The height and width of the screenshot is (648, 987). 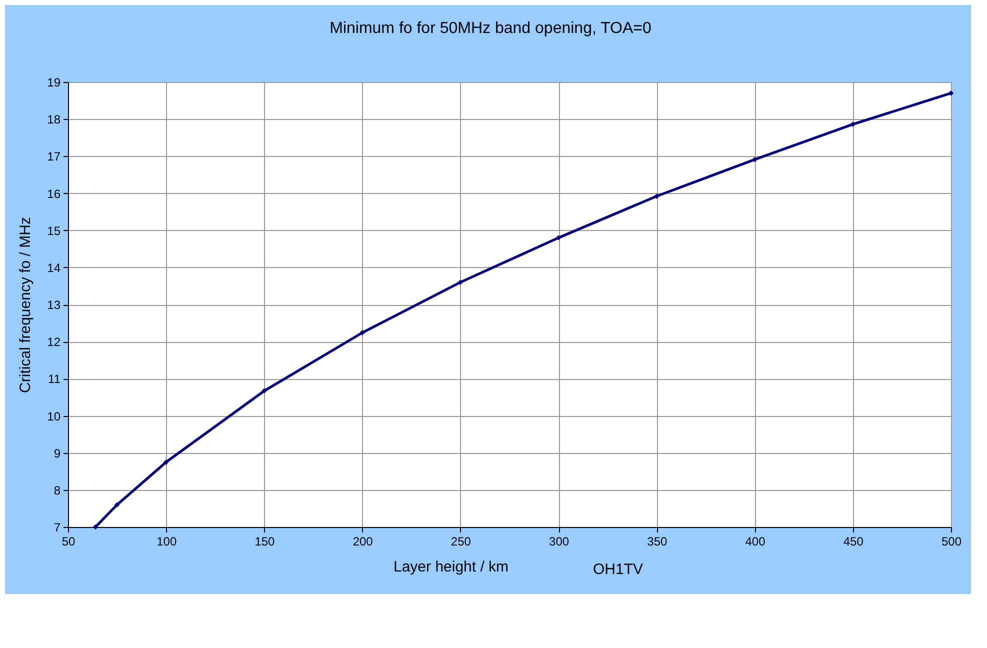 What do you see at coordinates (54, 379) in the screenshot?
I see `y-tick-label: 11` at bounding box center [54, 379].